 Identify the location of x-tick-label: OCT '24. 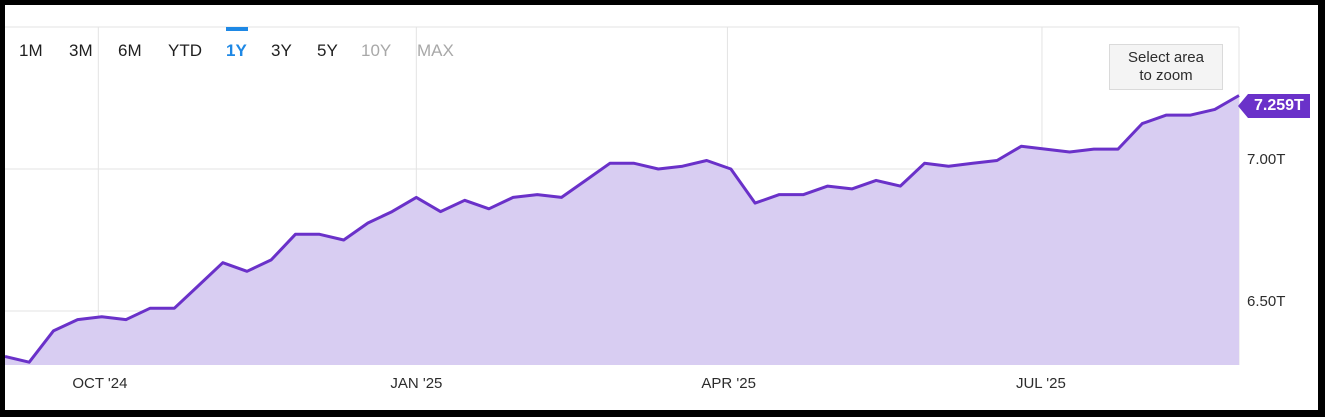
(100, 383).